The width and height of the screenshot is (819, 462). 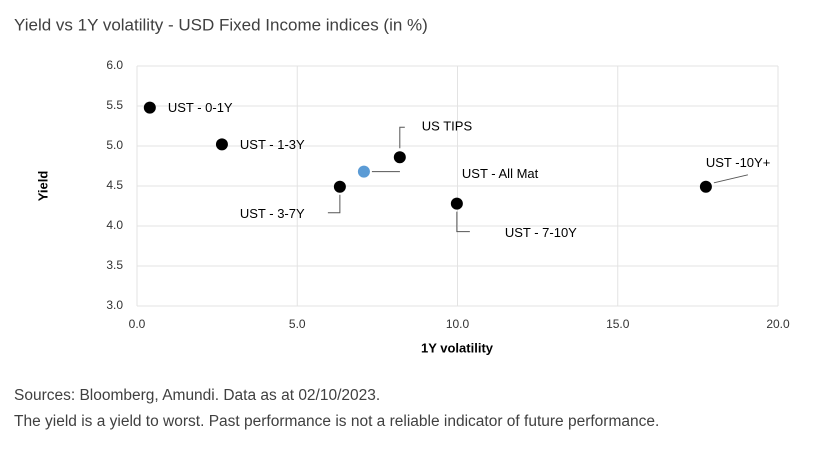 What do you see at coordinates (500, 173) in the screenshot?
I see `point-label: UST - All Mat` at bounding box center [500, 173].